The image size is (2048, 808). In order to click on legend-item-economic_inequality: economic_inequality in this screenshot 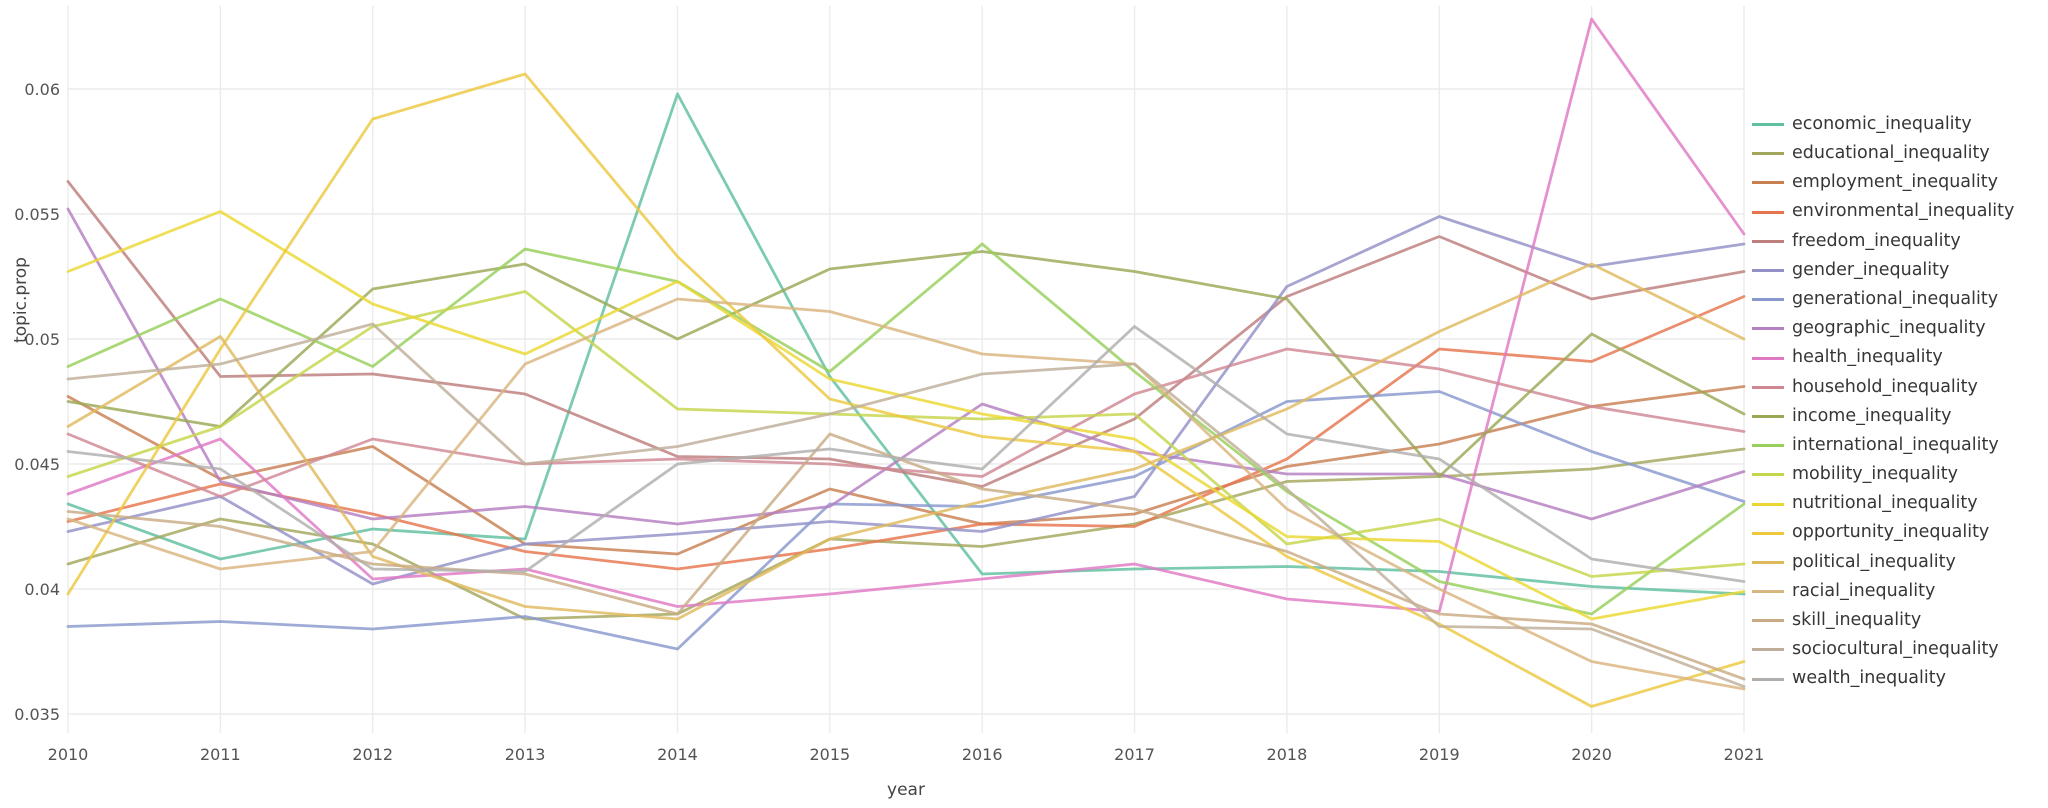, I will do `click(1883, 124)`.